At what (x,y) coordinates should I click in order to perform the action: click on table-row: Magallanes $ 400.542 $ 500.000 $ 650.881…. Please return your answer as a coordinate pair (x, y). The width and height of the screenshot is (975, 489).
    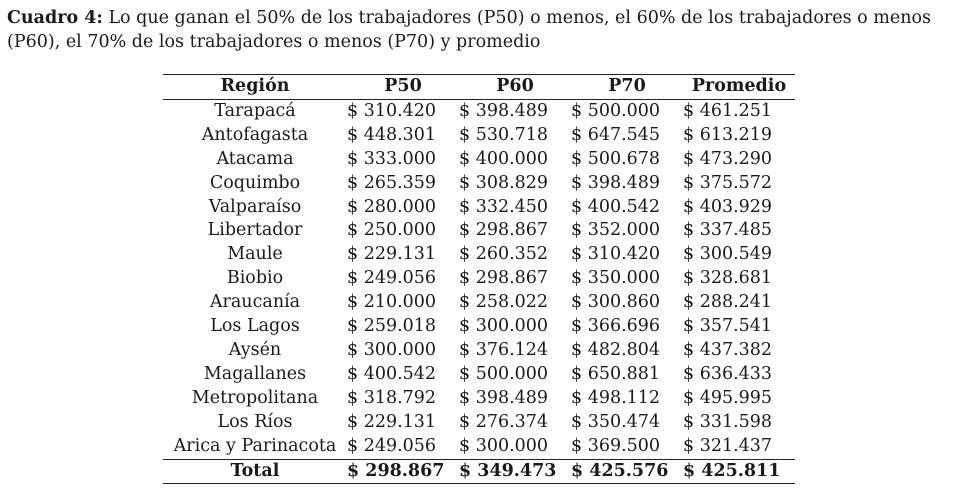
    Looking at the image, I should click on (479, 375).